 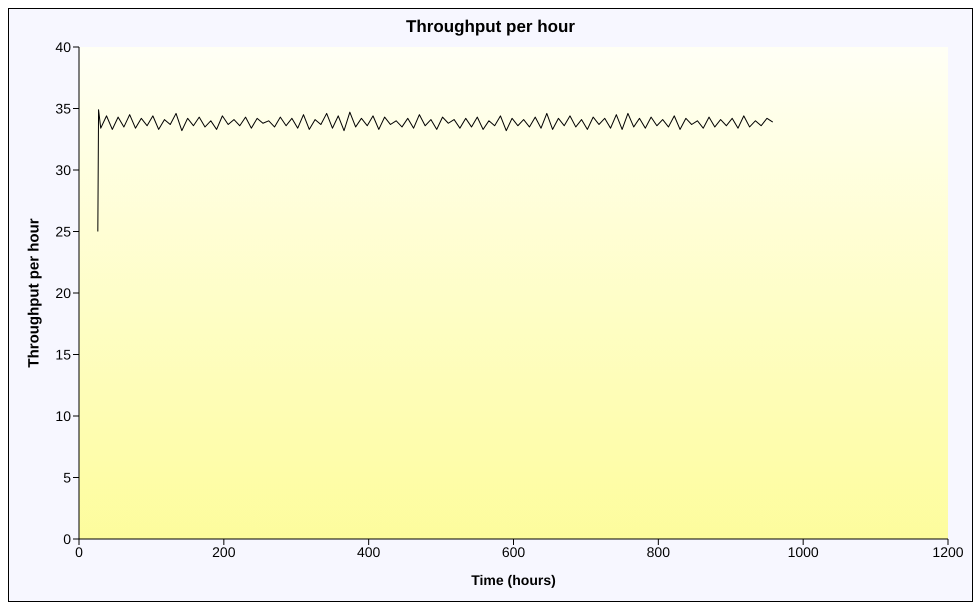 What do you see at coordinates (63, 46) in the screenshot?
I see `y-tick-label: 40` at bounding box center [63, 46].